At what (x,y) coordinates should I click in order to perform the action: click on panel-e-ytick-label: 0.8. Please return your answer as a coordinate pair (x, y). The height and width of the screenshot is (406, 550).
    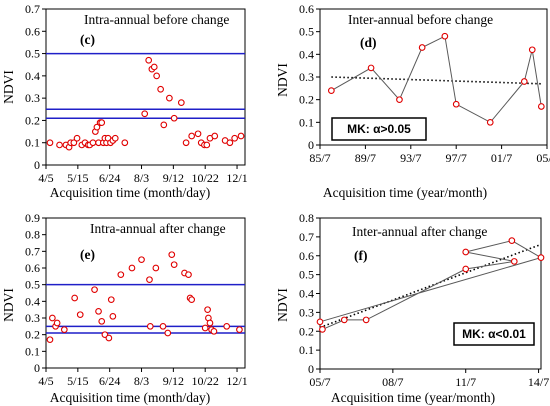
    Looking at the image, I should click on (32, 235).